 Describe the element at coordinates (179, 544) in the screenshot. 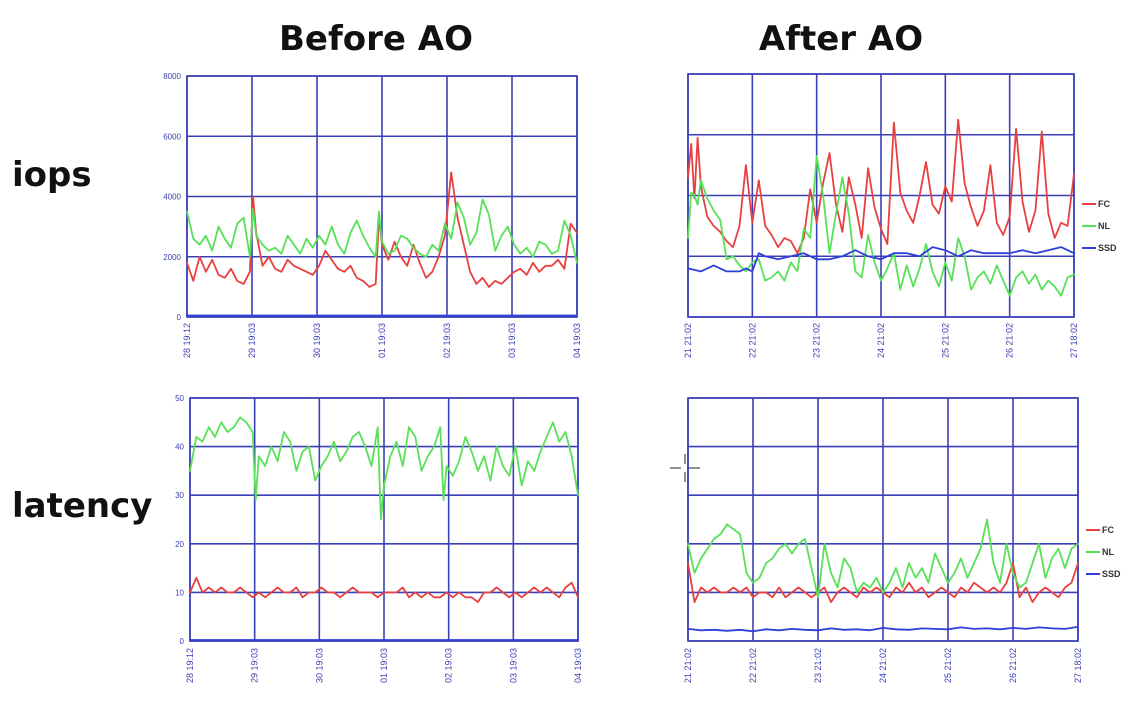

I see `y-tick-label: 20` at that location.